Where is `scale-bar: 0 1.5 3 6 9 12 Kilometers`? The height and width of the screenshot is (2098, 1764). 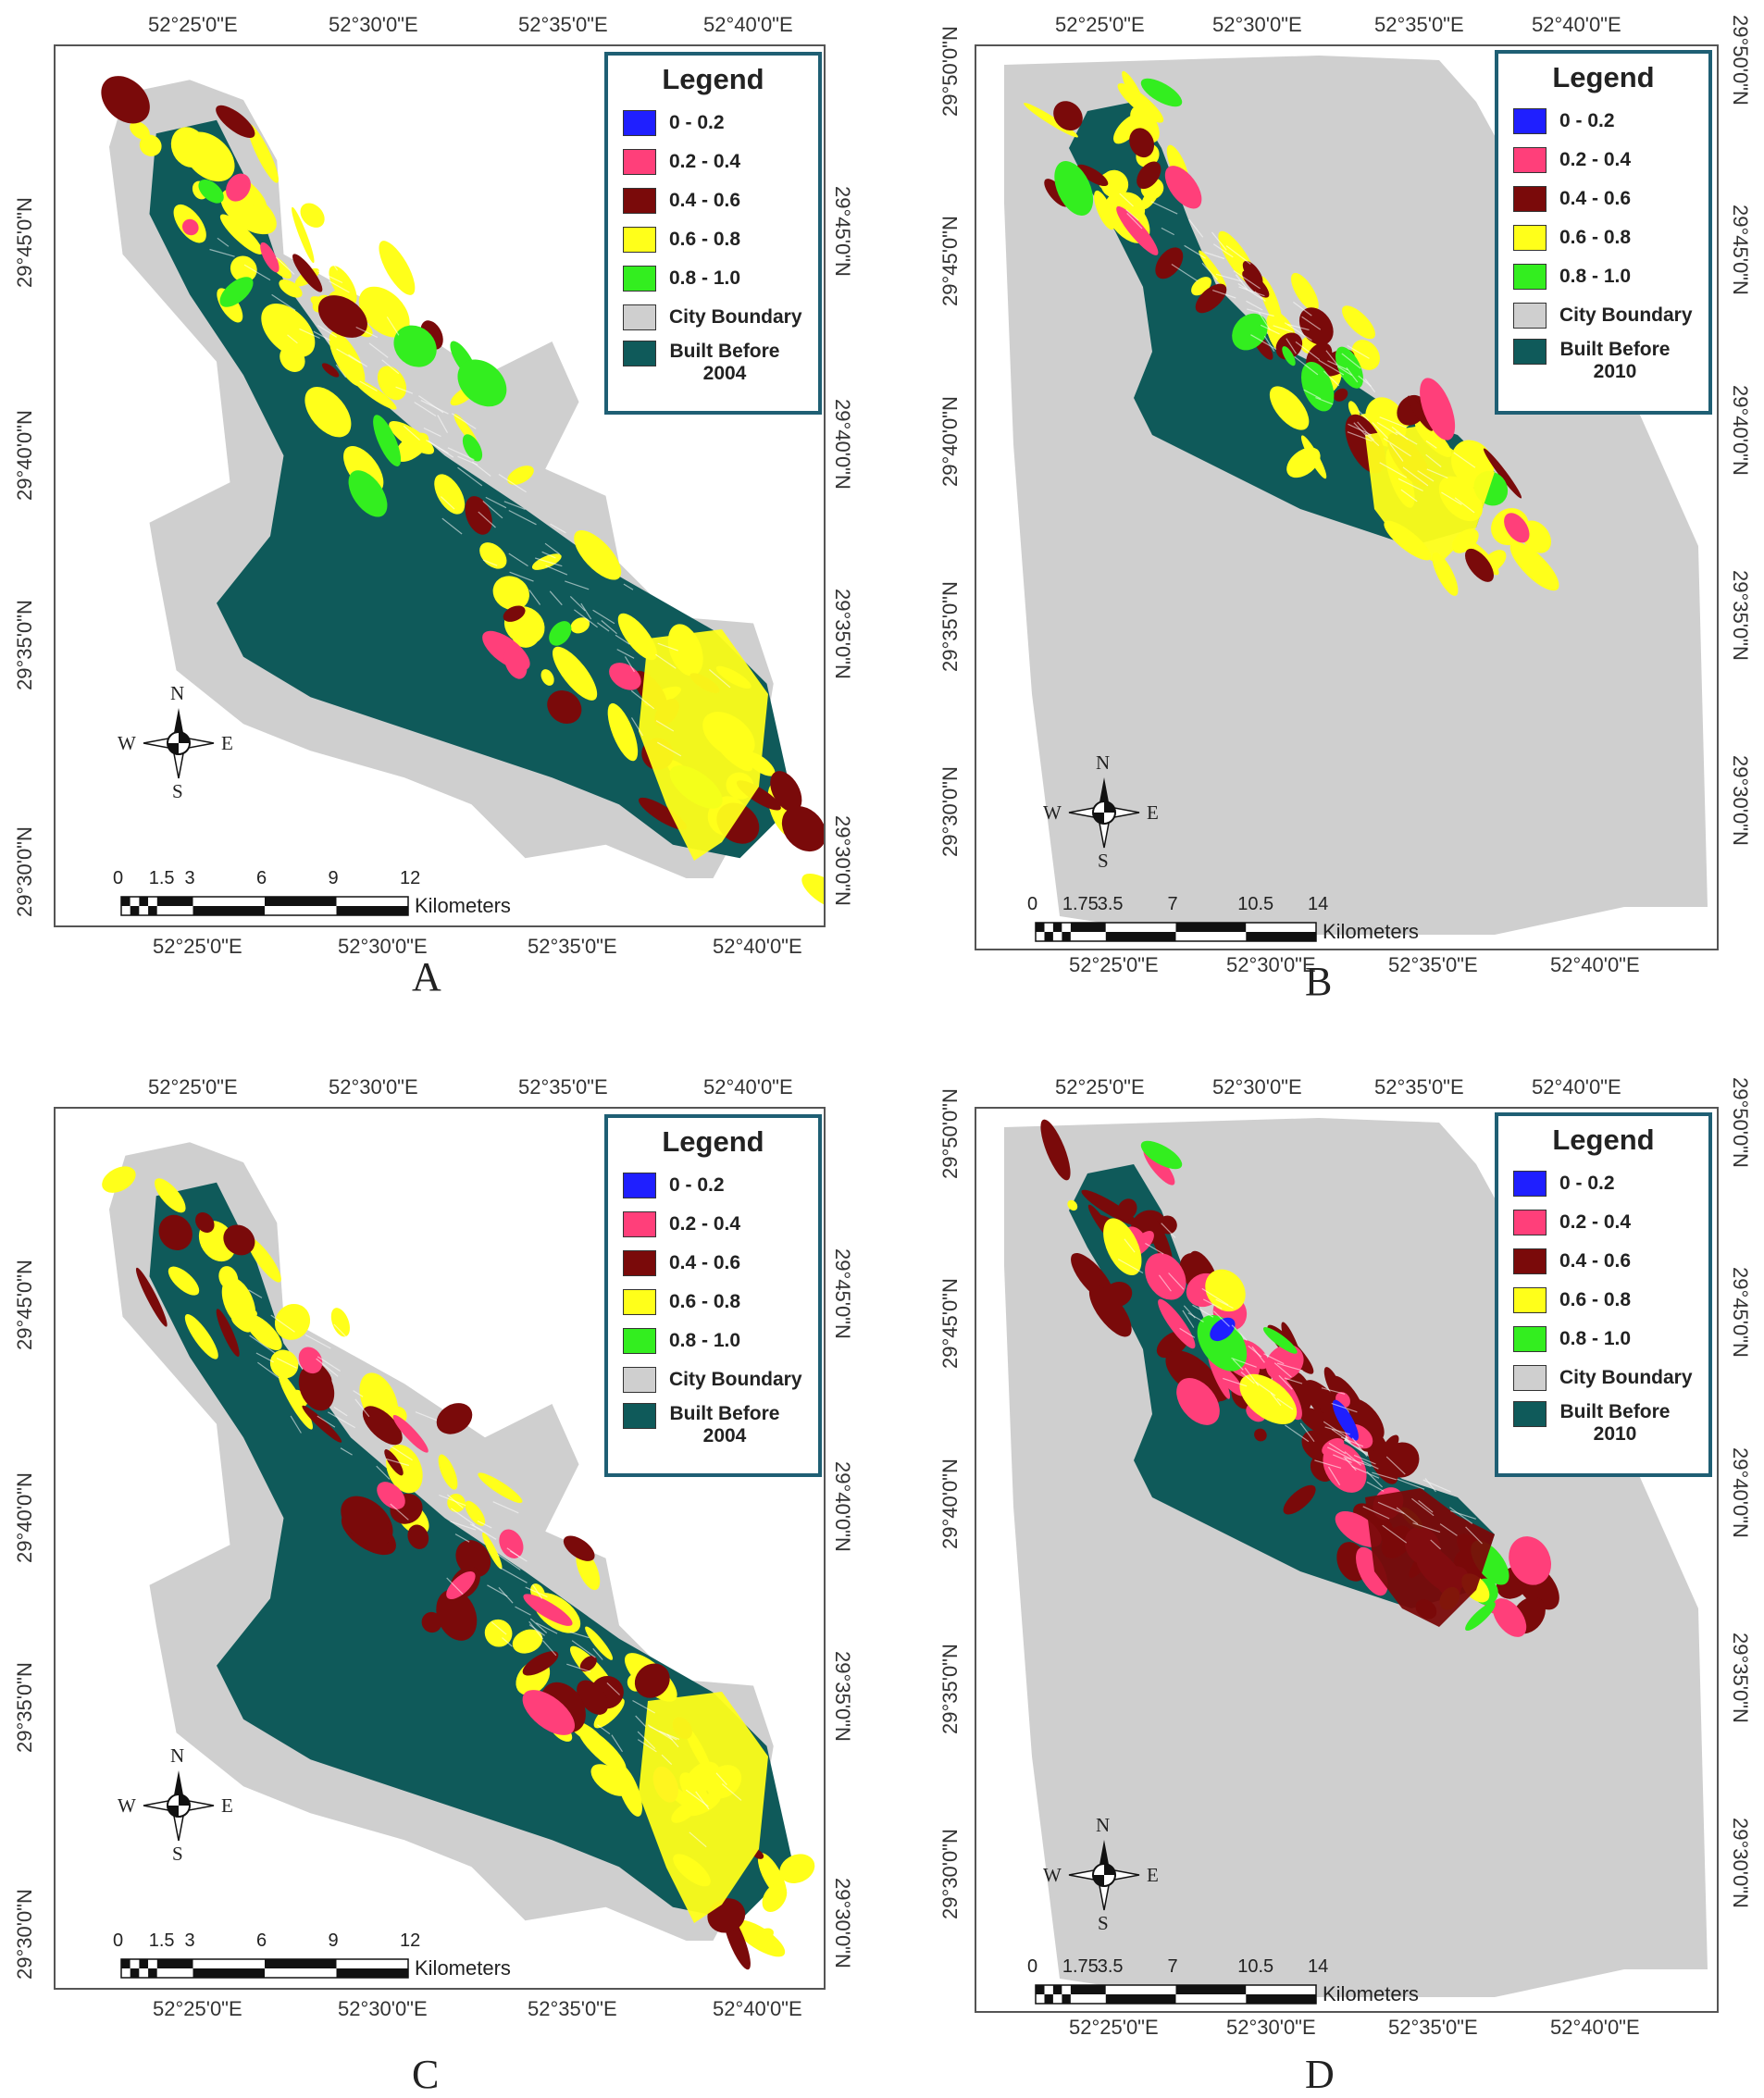
scale-bar: 0 1.5 3 6 9 12 Kilometers is located at coordinates (320, 1958).